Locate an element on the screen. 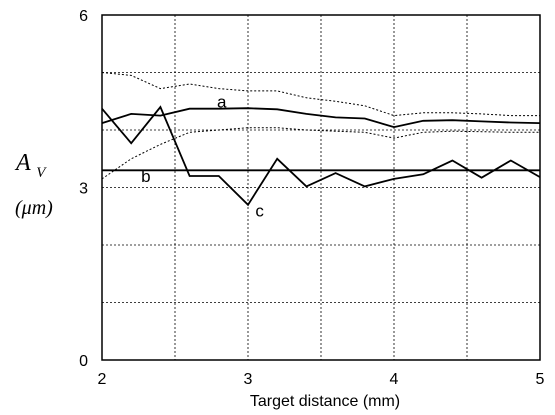 Image resolution: width=555 pixels, height=415 pixels. curve-label-c: c is located at coordinates (259, 211).